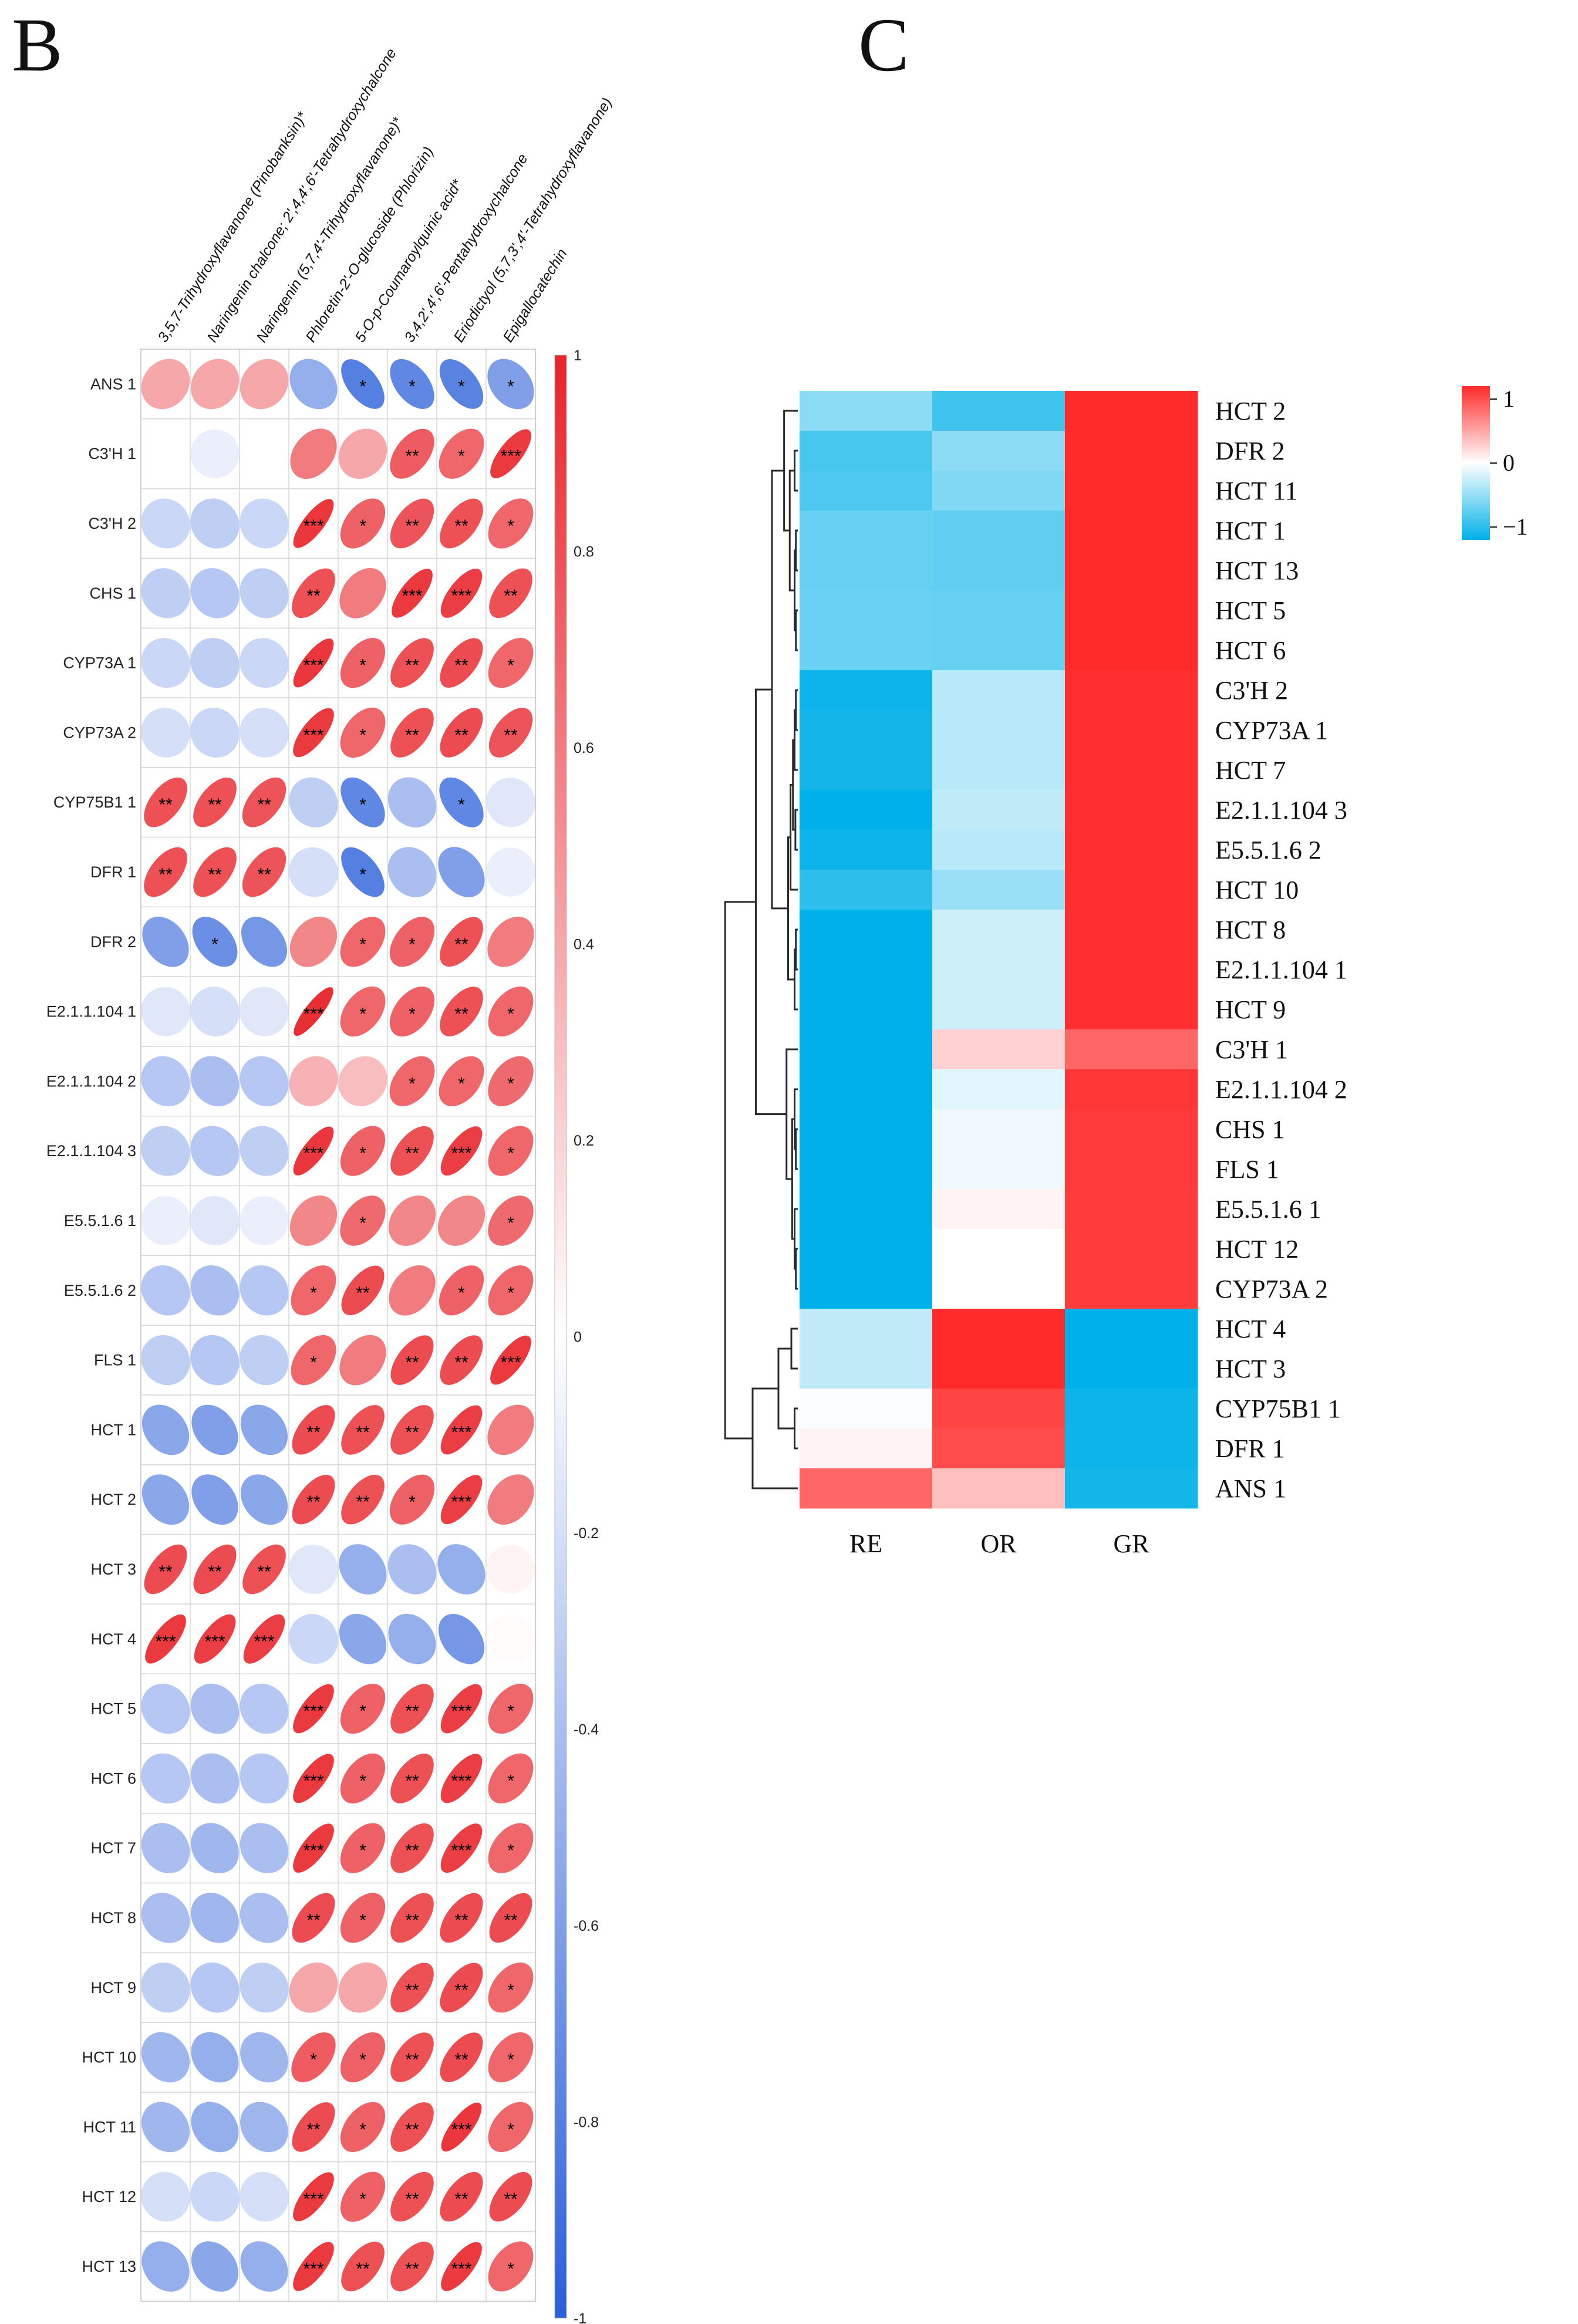 This screenshot has width=1578, height=2324. What do you see at coordinates (1257, 1249) in the screenshot?
I see `expression-row-label: HCT 12` at bounding box center [1257, 1249].